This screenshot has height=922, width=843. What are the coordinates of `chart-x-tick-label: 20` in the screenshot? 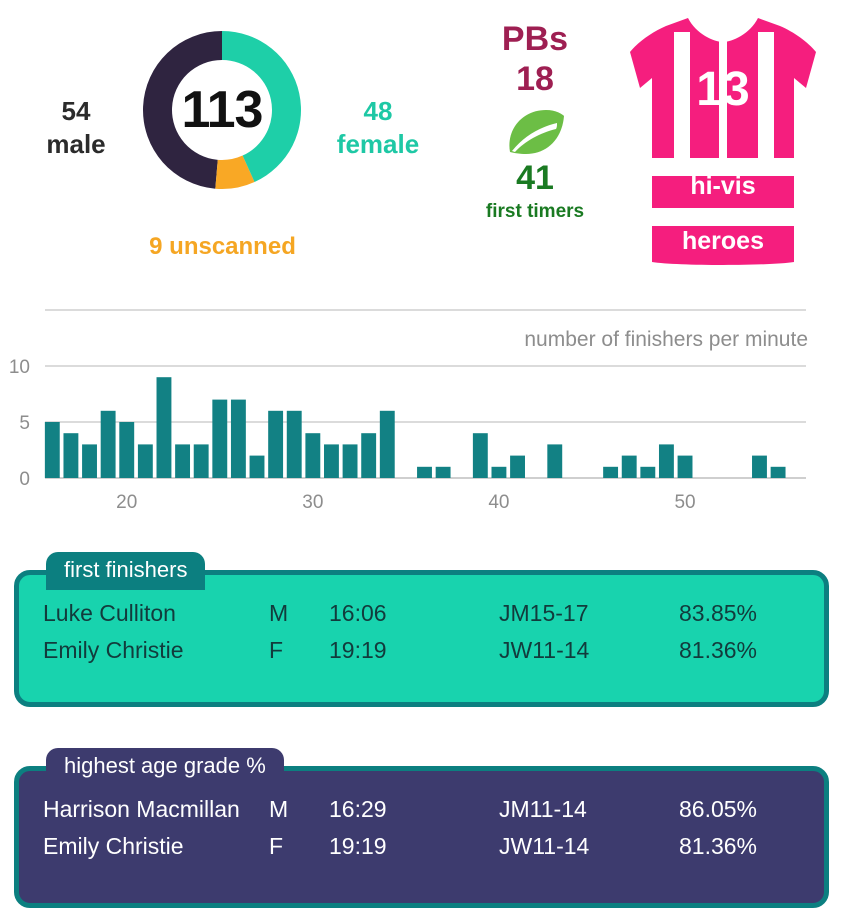 It's located at (126, 502).